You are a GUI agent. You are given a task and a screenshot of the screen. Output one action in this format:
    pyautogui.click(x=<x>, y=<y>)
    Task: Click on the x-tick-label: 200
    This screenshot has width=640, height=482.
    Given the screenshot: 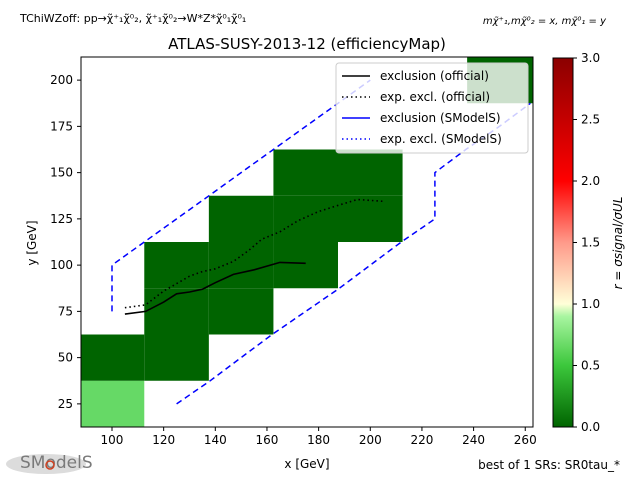 What is the action you would take?
    pyautogui.click(x=370, y=440)
    